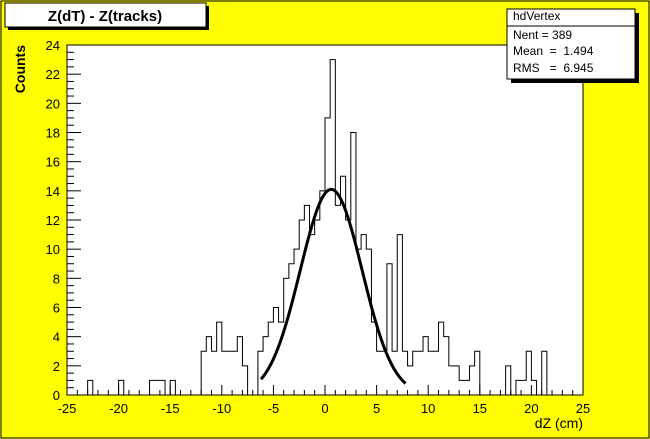  I want to click on x-tick-label: 25, so click(583, 408).